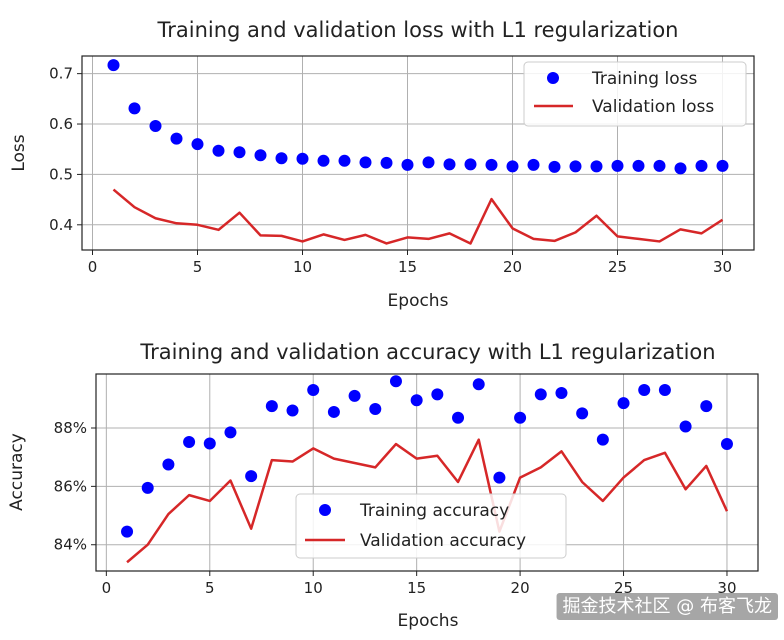 The image size is (784, 640). I want to click on accuracy-x-tick-label: 30, so click(726, 588).